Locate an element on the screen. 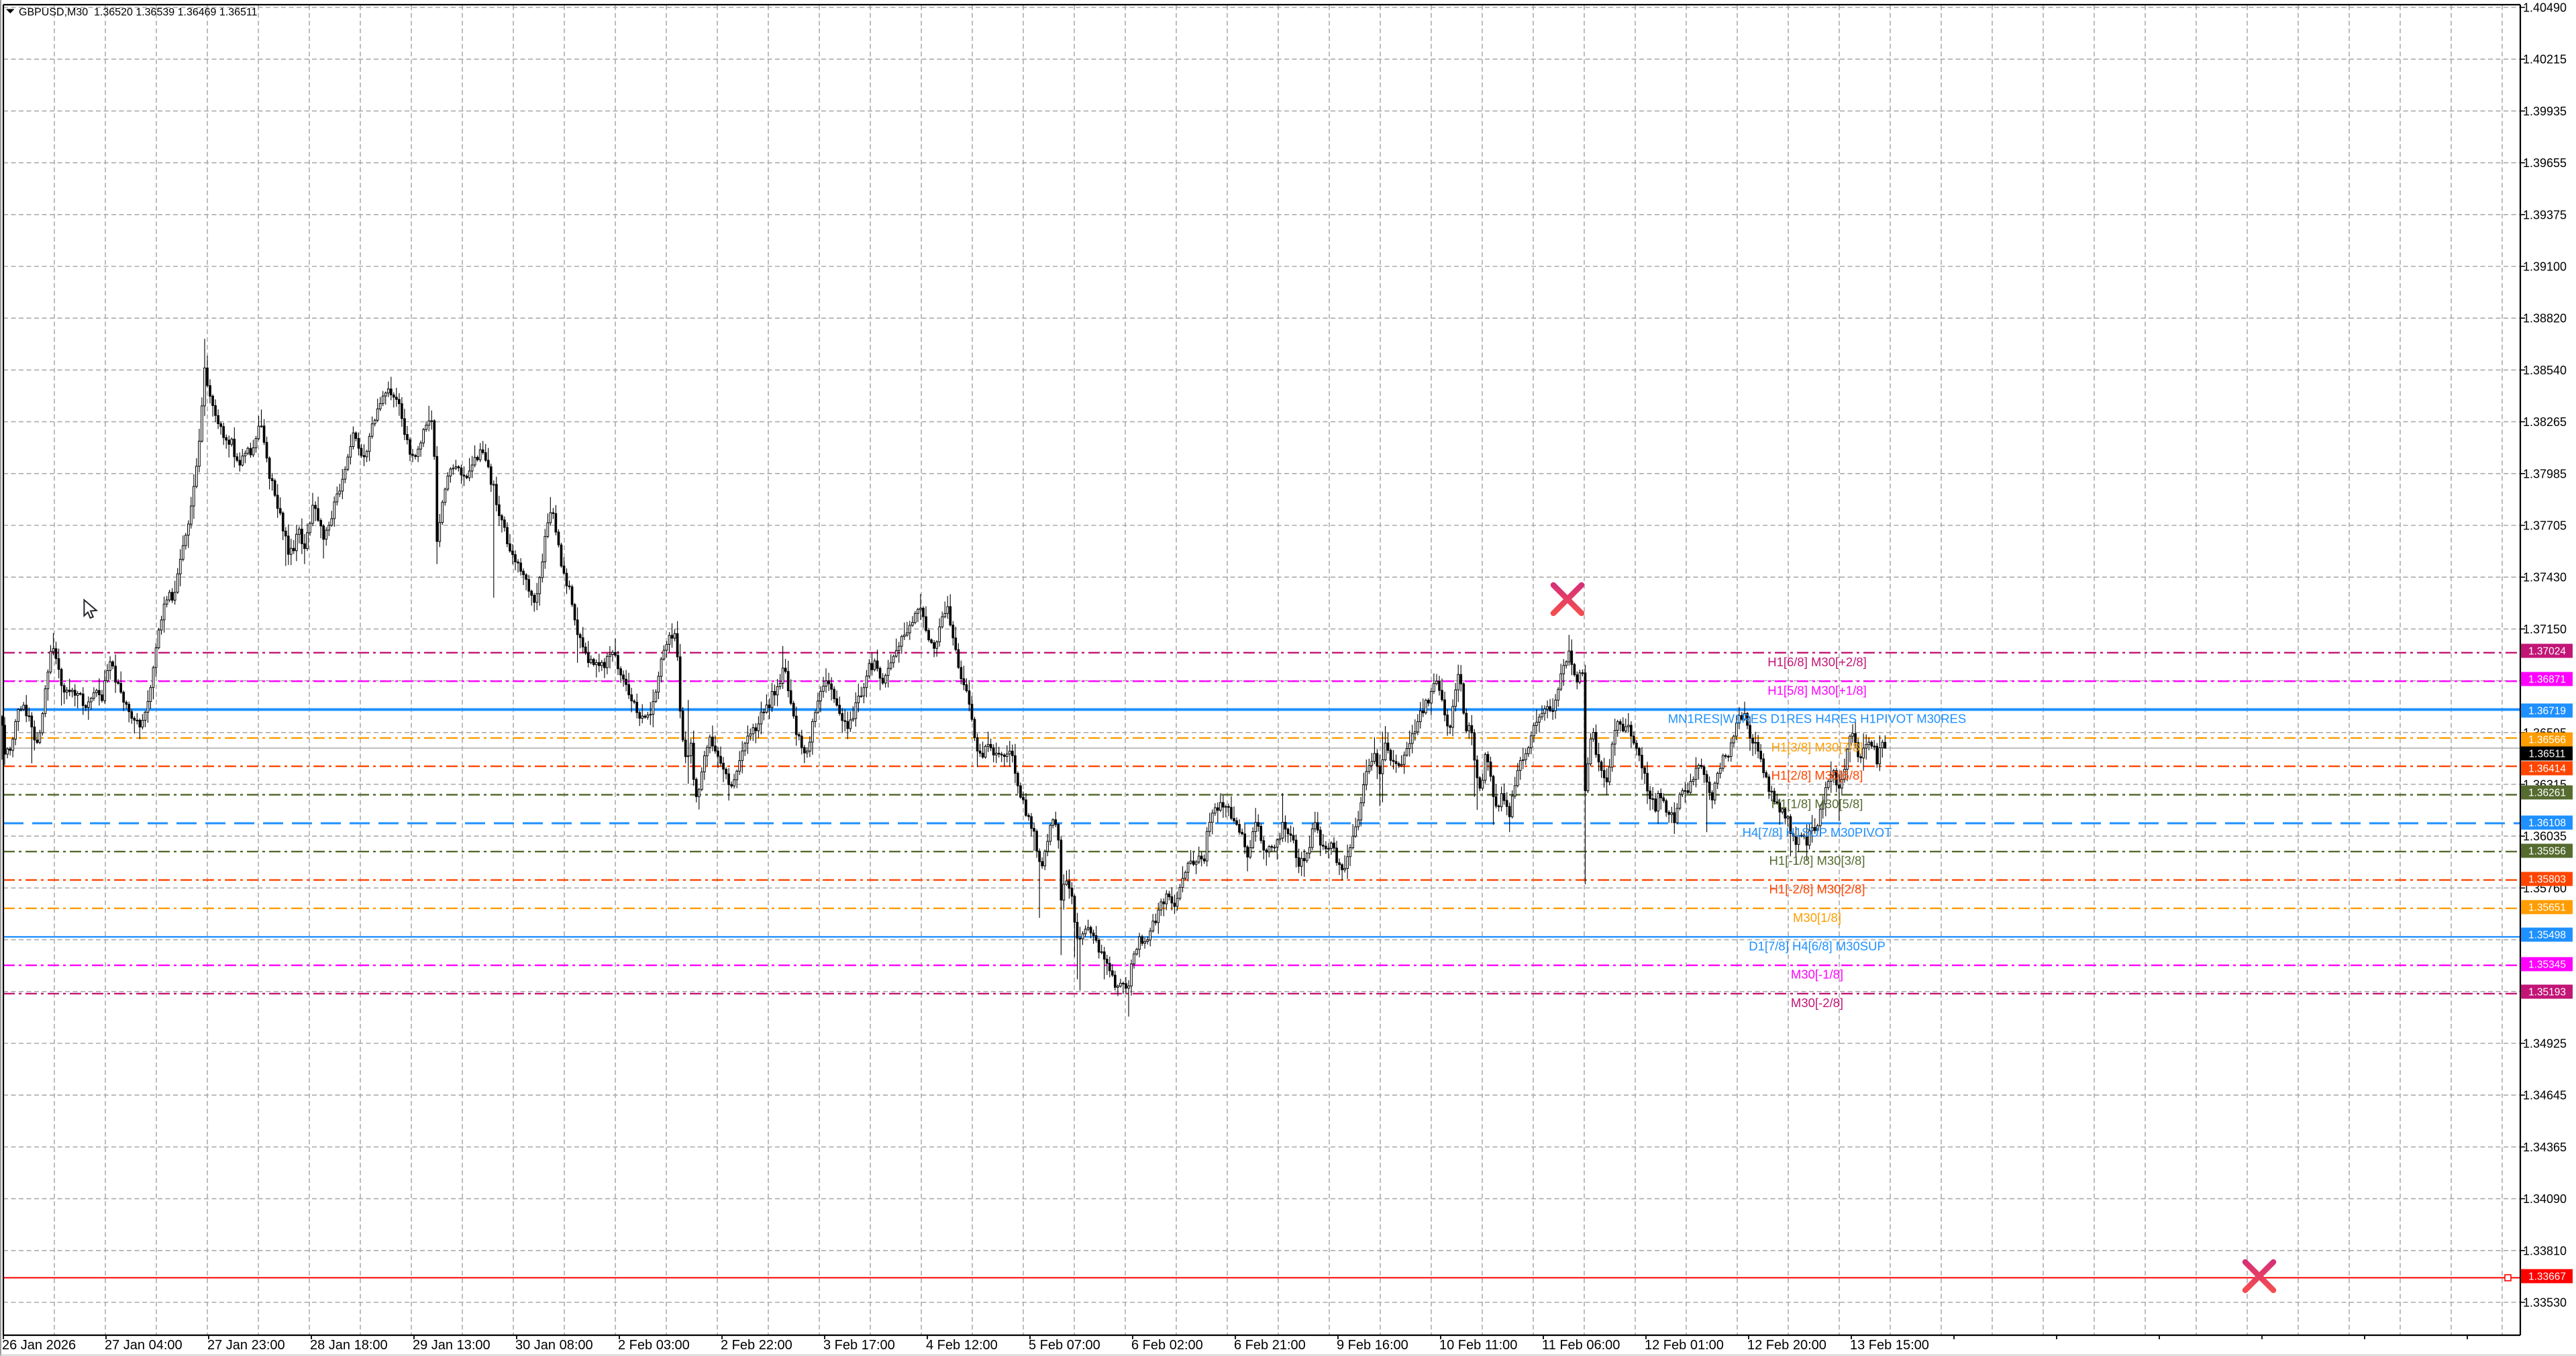 This screenshot has height=1356, width=2576. svg-text: 1.36414 is located at coordinates (2547, 769).